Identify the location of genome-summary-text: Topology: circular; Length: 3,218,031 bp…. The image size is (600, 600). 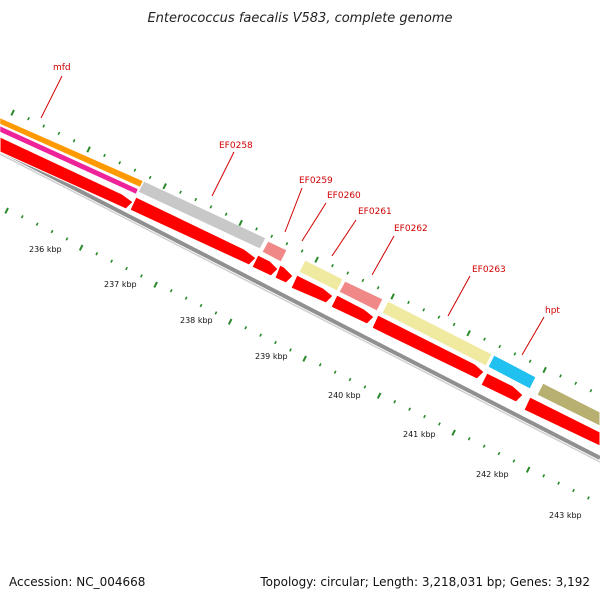
(424, 582).